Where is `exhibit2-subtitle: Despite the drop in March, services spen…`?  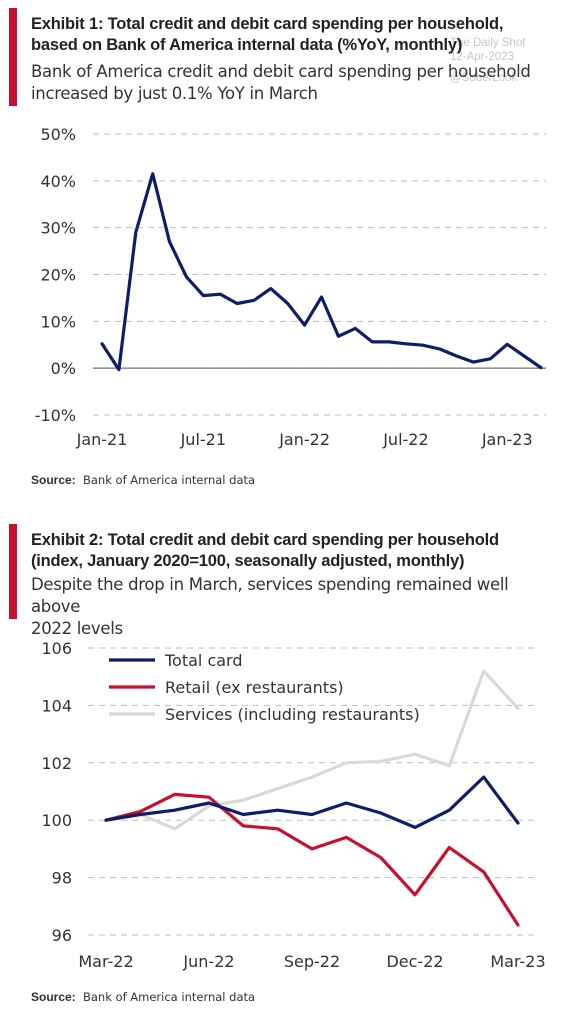
exhibit2-subtitle: Despite the drop in March, services spen… is located at coordinates (293, 607).